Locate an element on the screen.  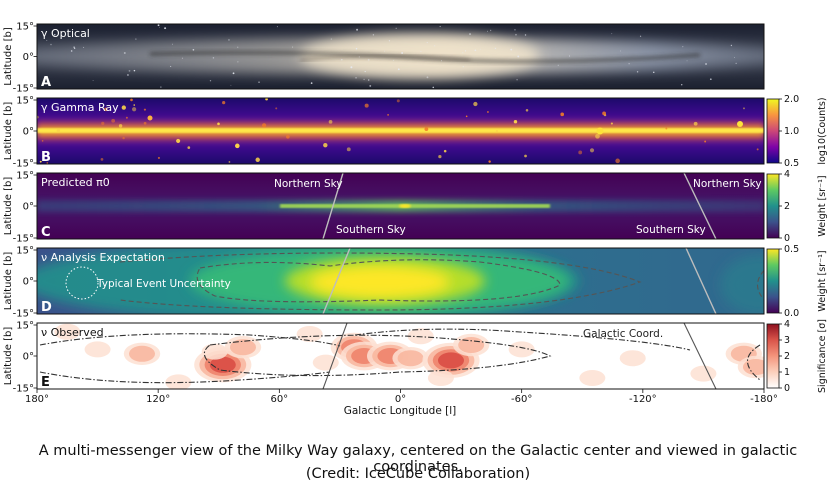
colorbar-tick-label: 3 is located at coordinates (787, 340).